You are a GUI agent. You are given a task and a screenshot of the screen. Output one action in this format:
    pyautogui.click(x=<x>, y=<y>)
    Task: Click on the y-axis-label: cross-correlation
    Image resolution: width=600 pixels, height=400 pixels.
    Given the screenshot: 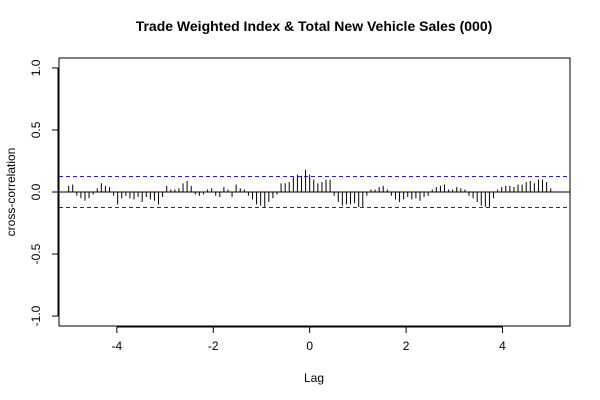 What is the action you would take?
    pyautogui.click(x=11, y=192)
    